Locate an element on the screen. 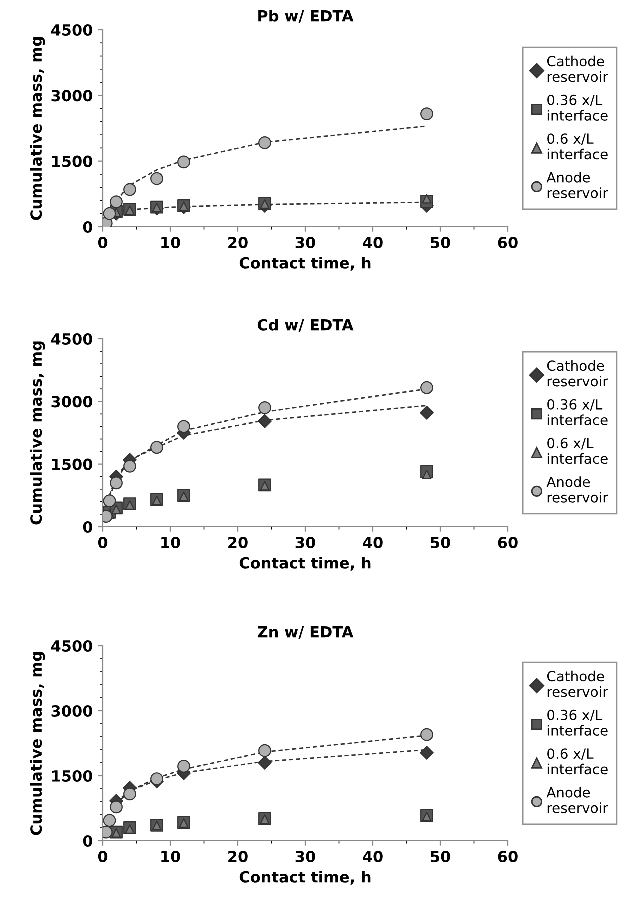 Image resolution: width=635 pixels, height=906 pixels. chart-title: Cd w/ EDTA is located at coordinates (306, 325).